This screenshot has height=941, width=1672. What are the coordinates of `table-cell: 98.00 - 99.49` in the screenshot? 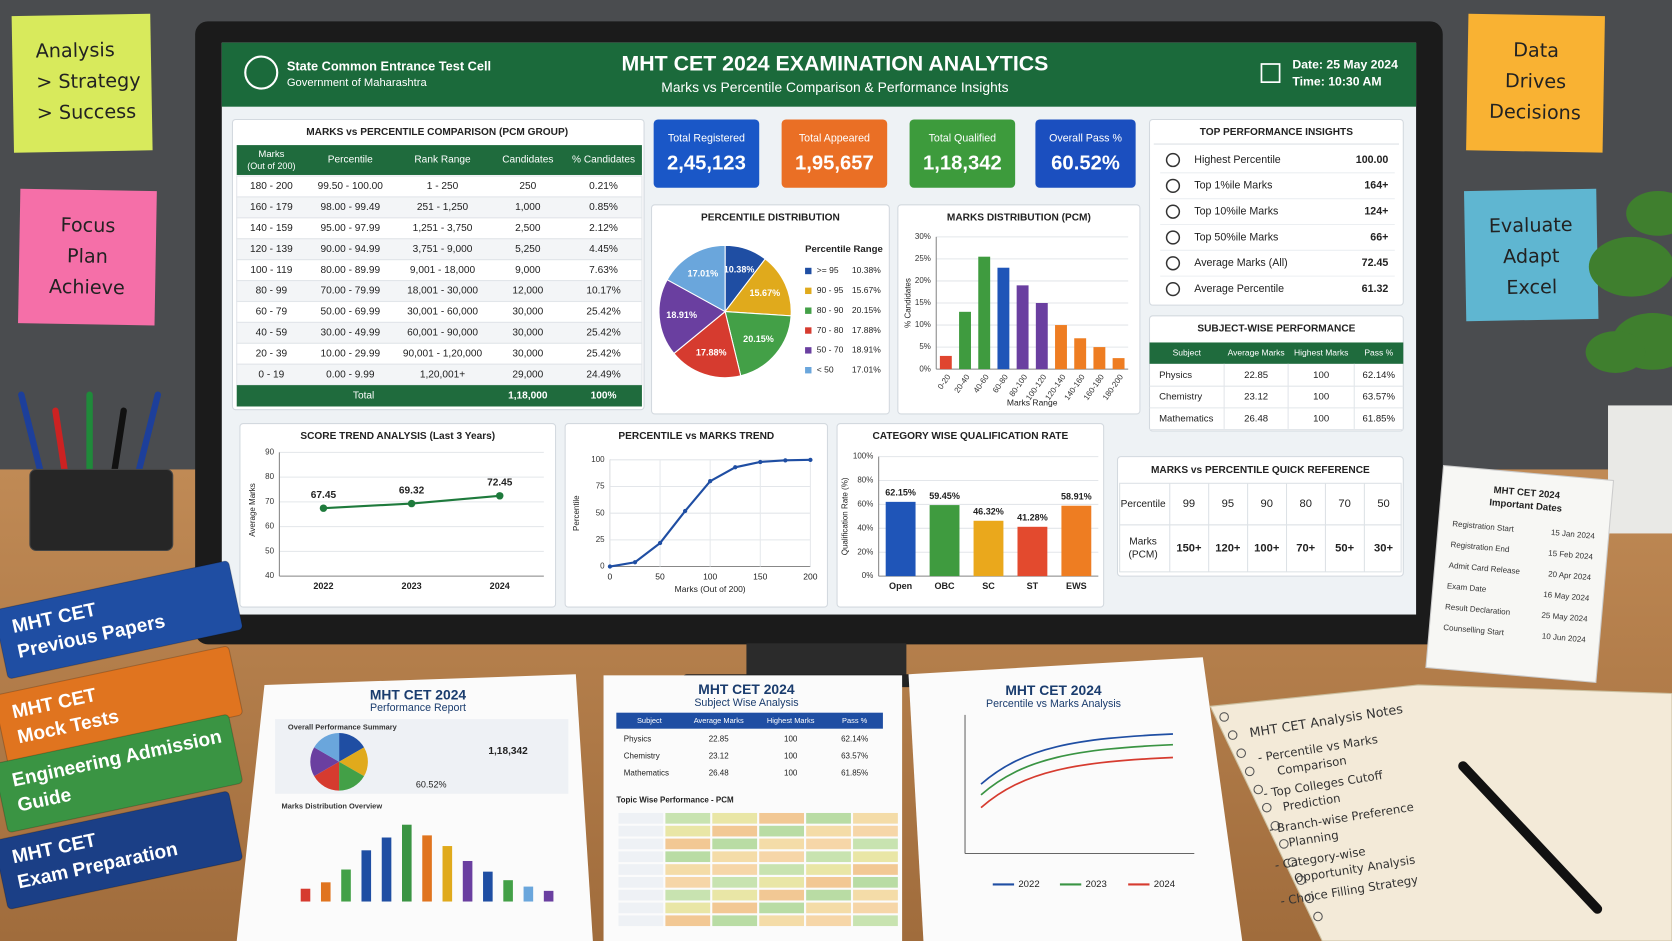 It's located at (350, 207).